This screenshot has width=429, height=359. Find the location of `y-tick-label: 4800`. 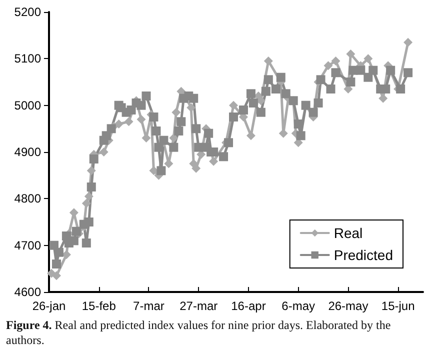

y-tick-label: 4800 is located at coordinates (28, 199).